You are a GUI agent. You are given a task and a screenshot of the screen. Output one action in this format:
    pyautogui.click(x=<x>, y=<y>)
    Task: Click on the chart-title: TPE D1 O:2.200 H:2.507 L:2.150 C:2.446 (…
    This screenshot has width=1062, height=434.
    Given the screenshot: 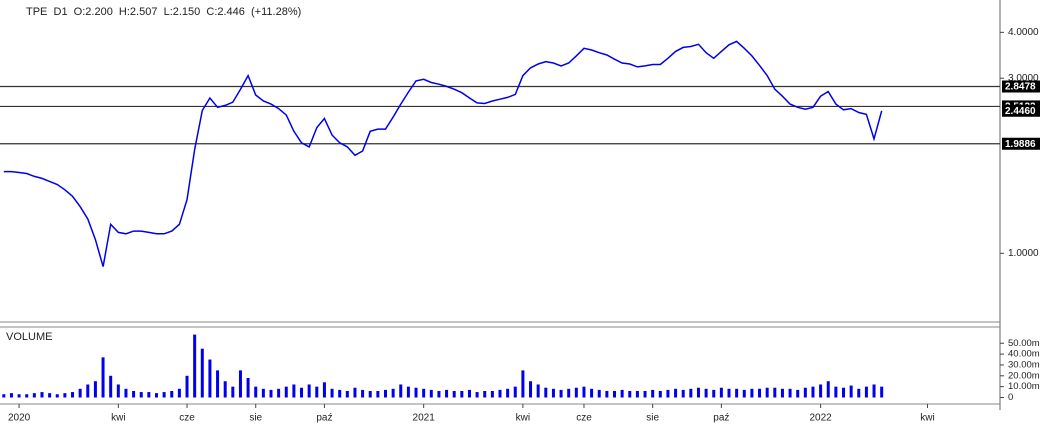 What is the action you would take?
    pyautogui.click(x=163, y=12)
    